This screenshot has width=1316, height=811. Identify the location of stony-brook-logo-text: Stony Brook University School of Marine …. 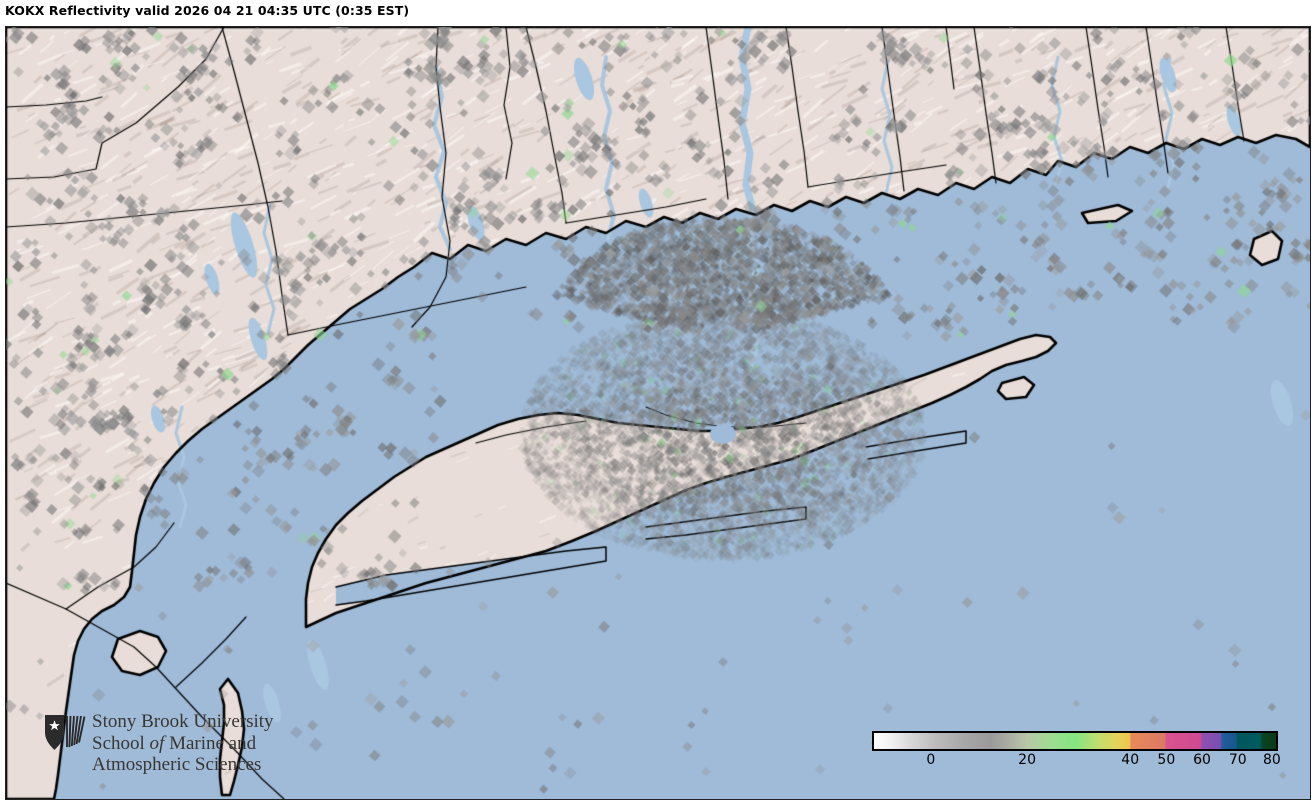
(202, 743).